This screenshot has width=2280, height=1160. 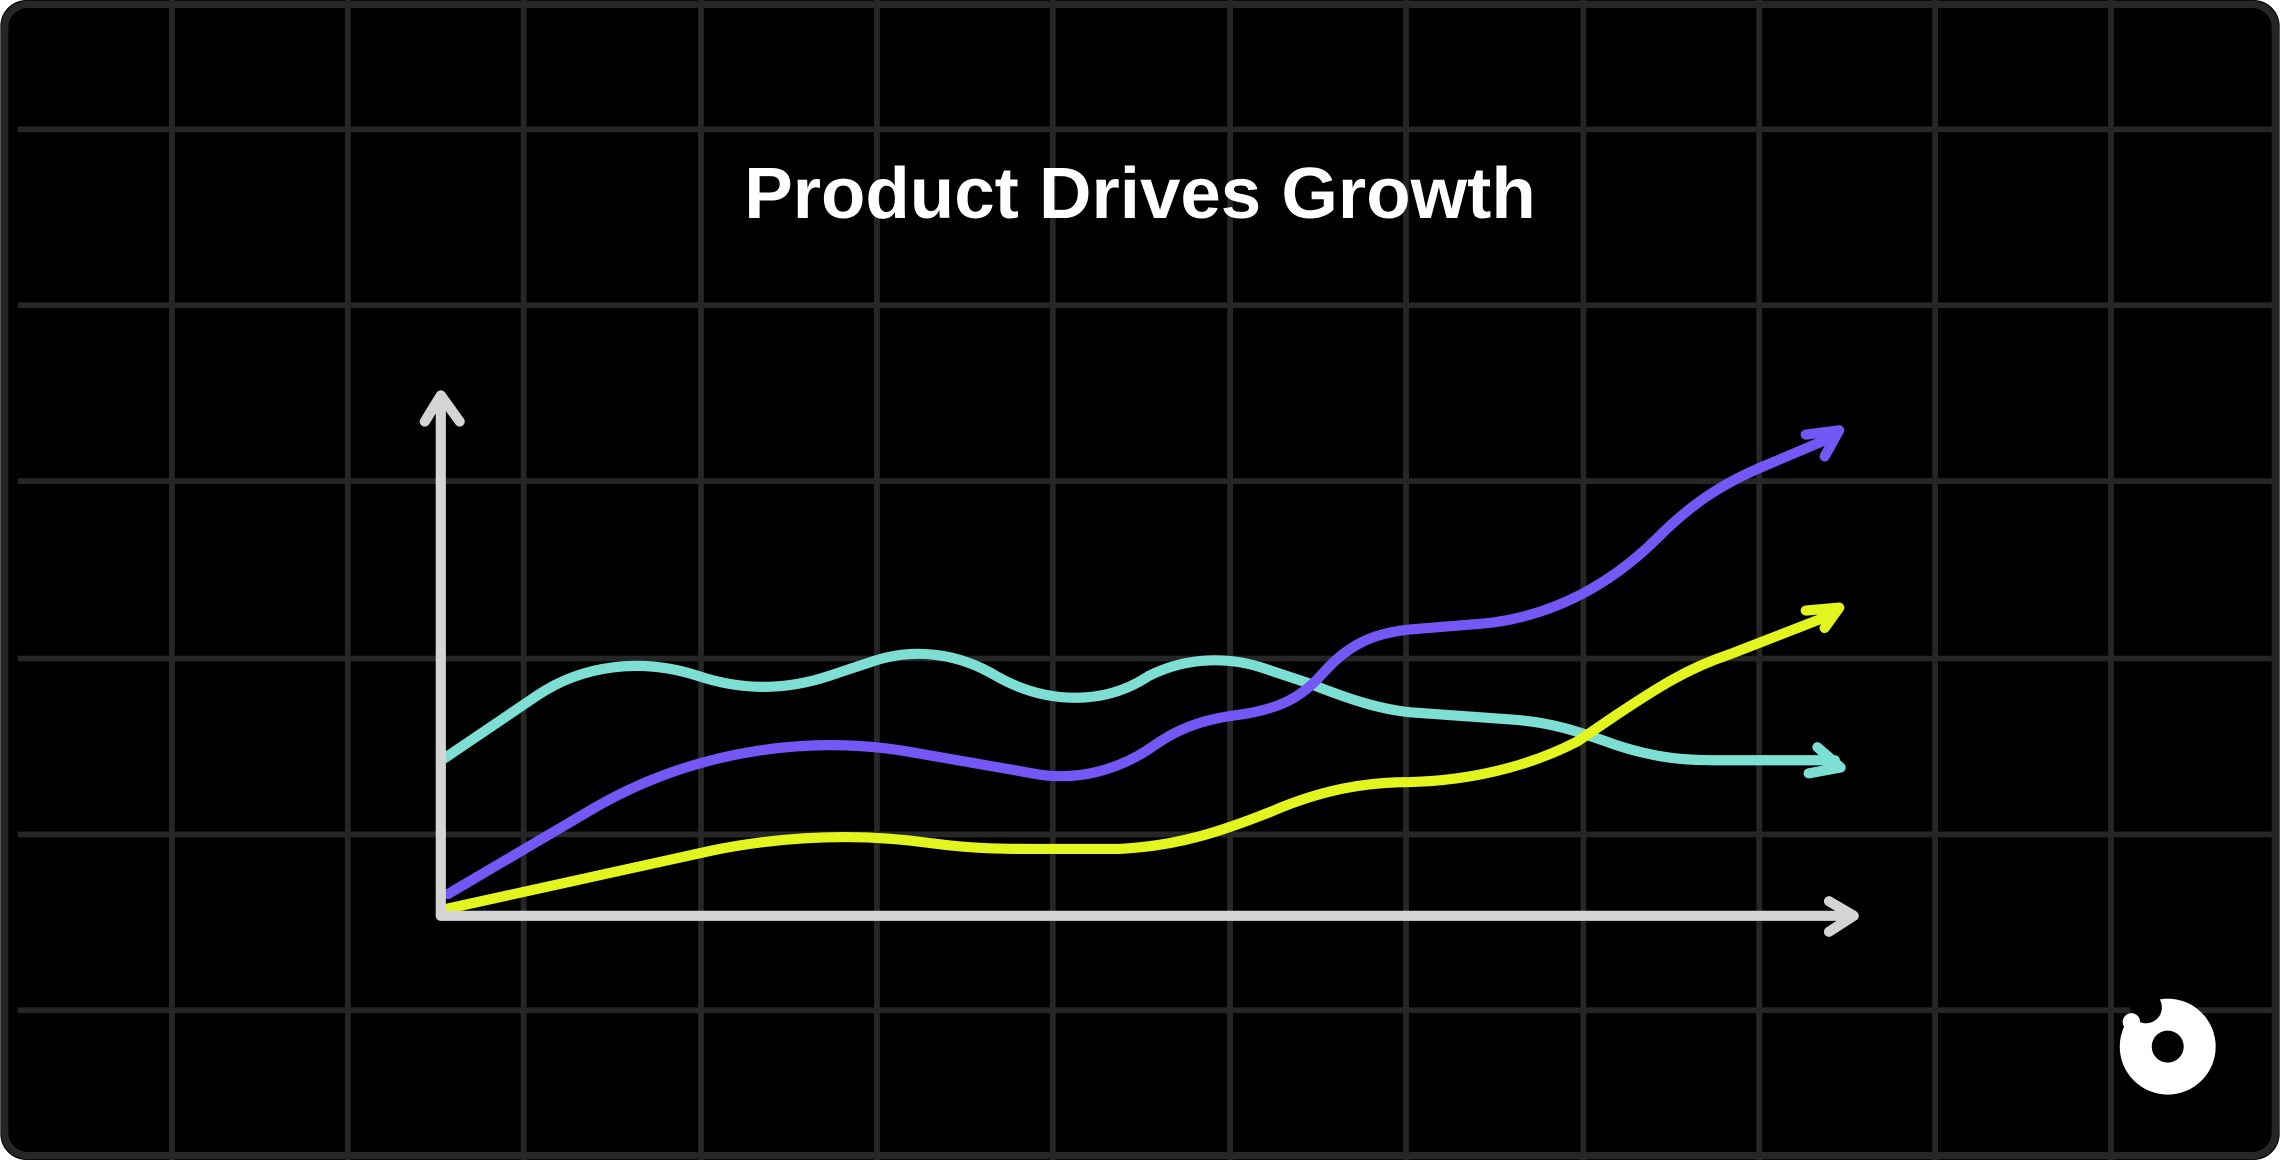 I want to click on teal-curve, so click(x=1142, y=713).